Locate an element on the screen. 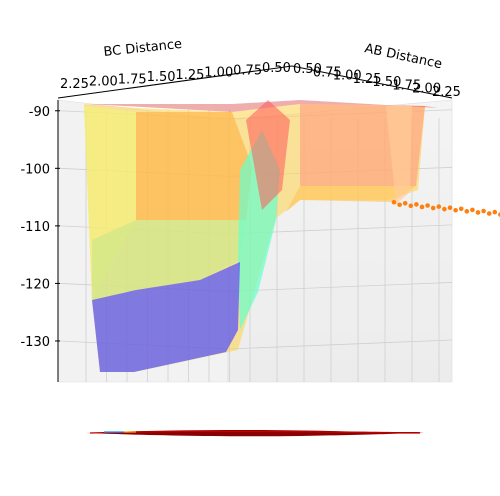 The height and width of the screenshot is (496, 500). x-tick-label: 1.75 is located at coordinates (132, 79).